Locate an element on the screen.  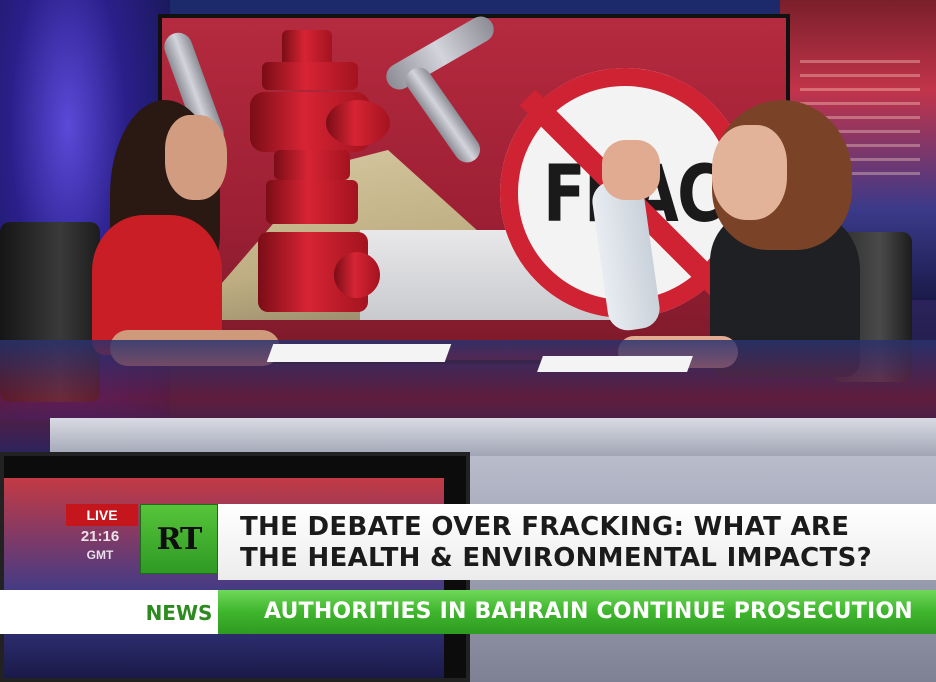
paper-right is located at coordinates (615, 364).